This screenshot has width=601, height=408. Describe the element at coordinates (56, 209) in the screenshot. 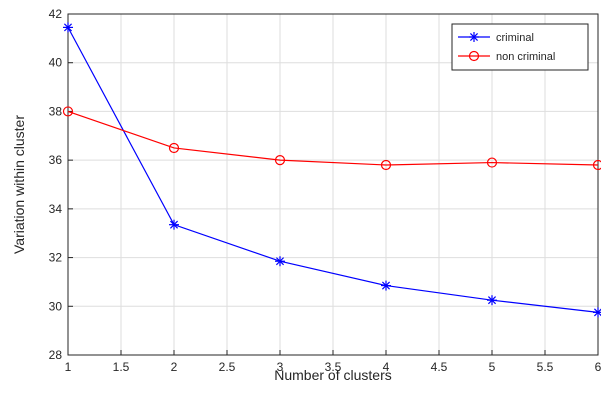

I see `y-tick-label: 34` at that location.